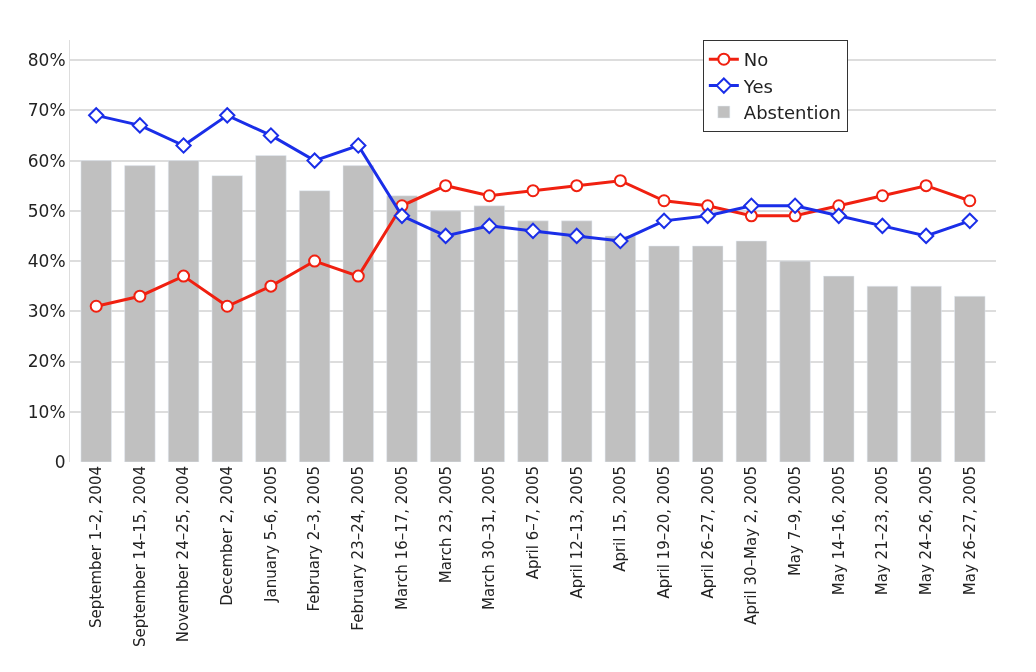  Describe the element at coordinates (756, 60) in the screenshot. I see `legend-label: No` at that location.